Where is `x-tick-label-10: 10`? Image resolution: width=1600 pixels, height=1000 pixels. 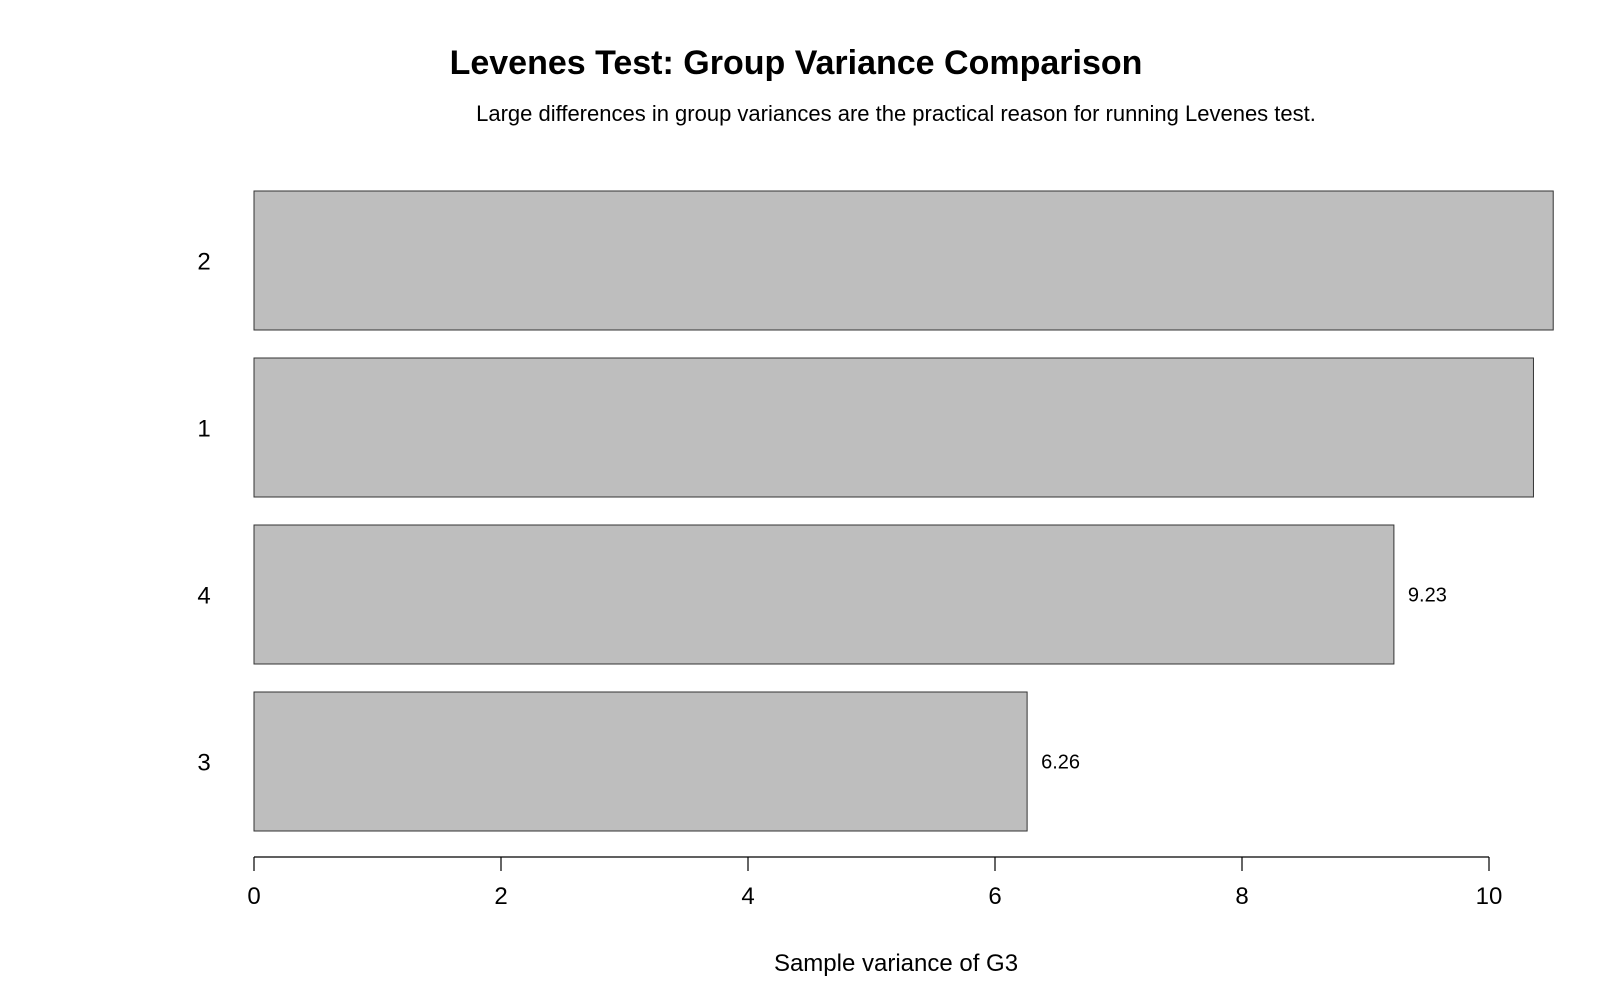
x-tick-label-10: 10 is located at coordinates (1489, 896).